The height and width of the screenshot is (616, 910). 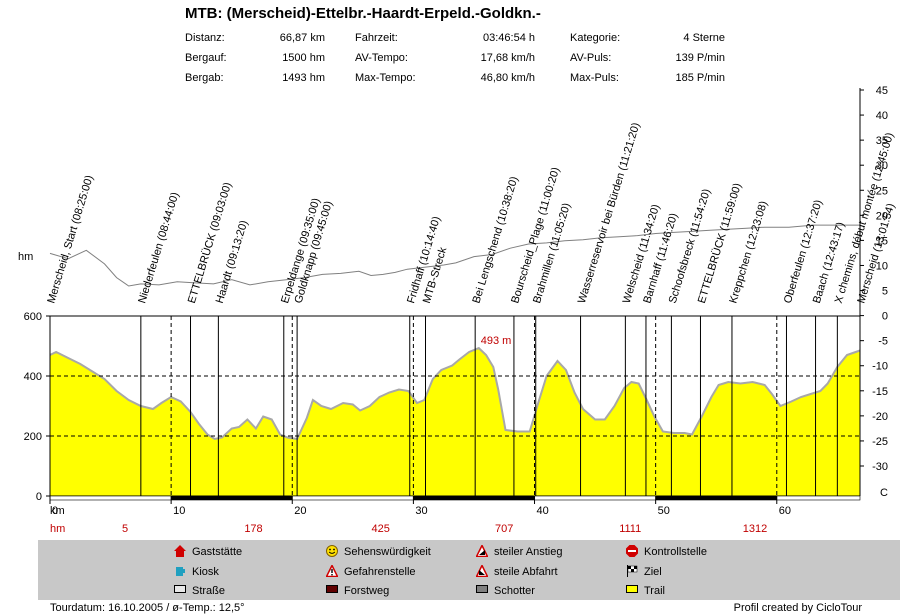 What do you see at coordinates (704, 38) in the screenshot?
I see `stat-value: 4 Sterne` at bounding box center [704, 38].